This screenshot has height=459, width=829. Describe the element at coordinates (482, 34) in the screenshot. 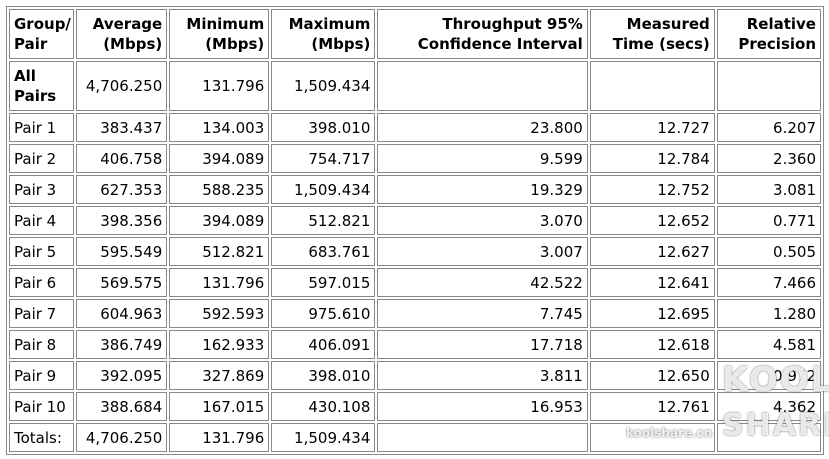

I see `column-header: Throughput 95% Confidence Interval` at that location.